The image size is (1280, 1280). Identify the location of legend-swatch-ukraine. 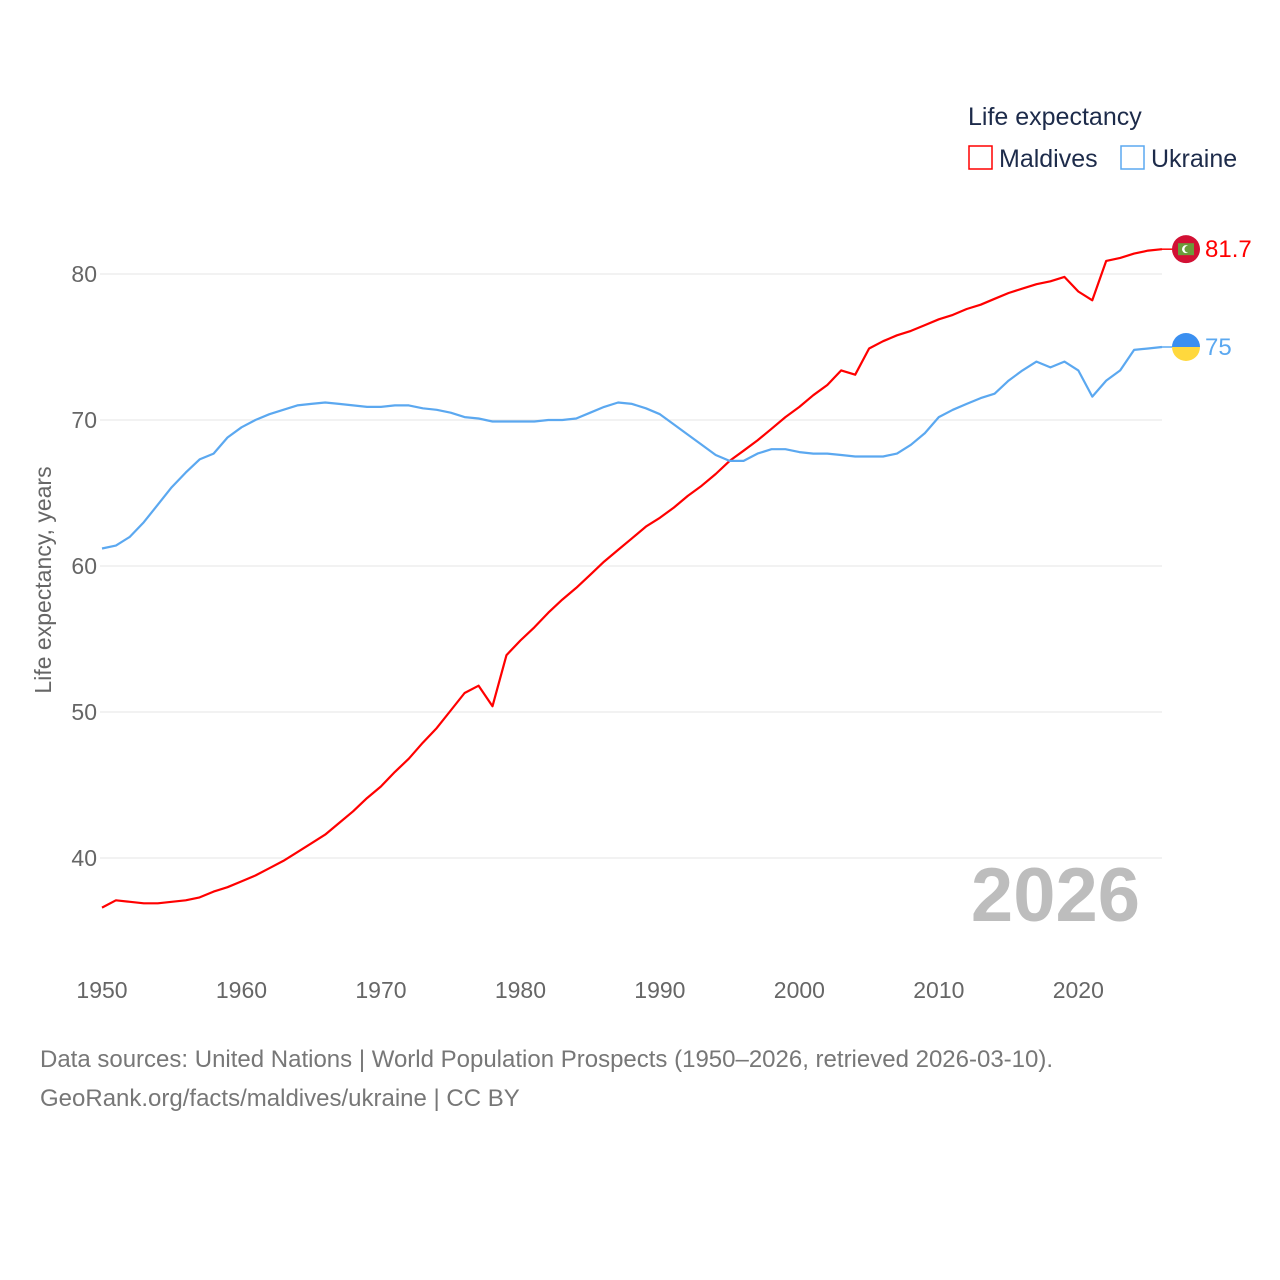
(1132, 157).